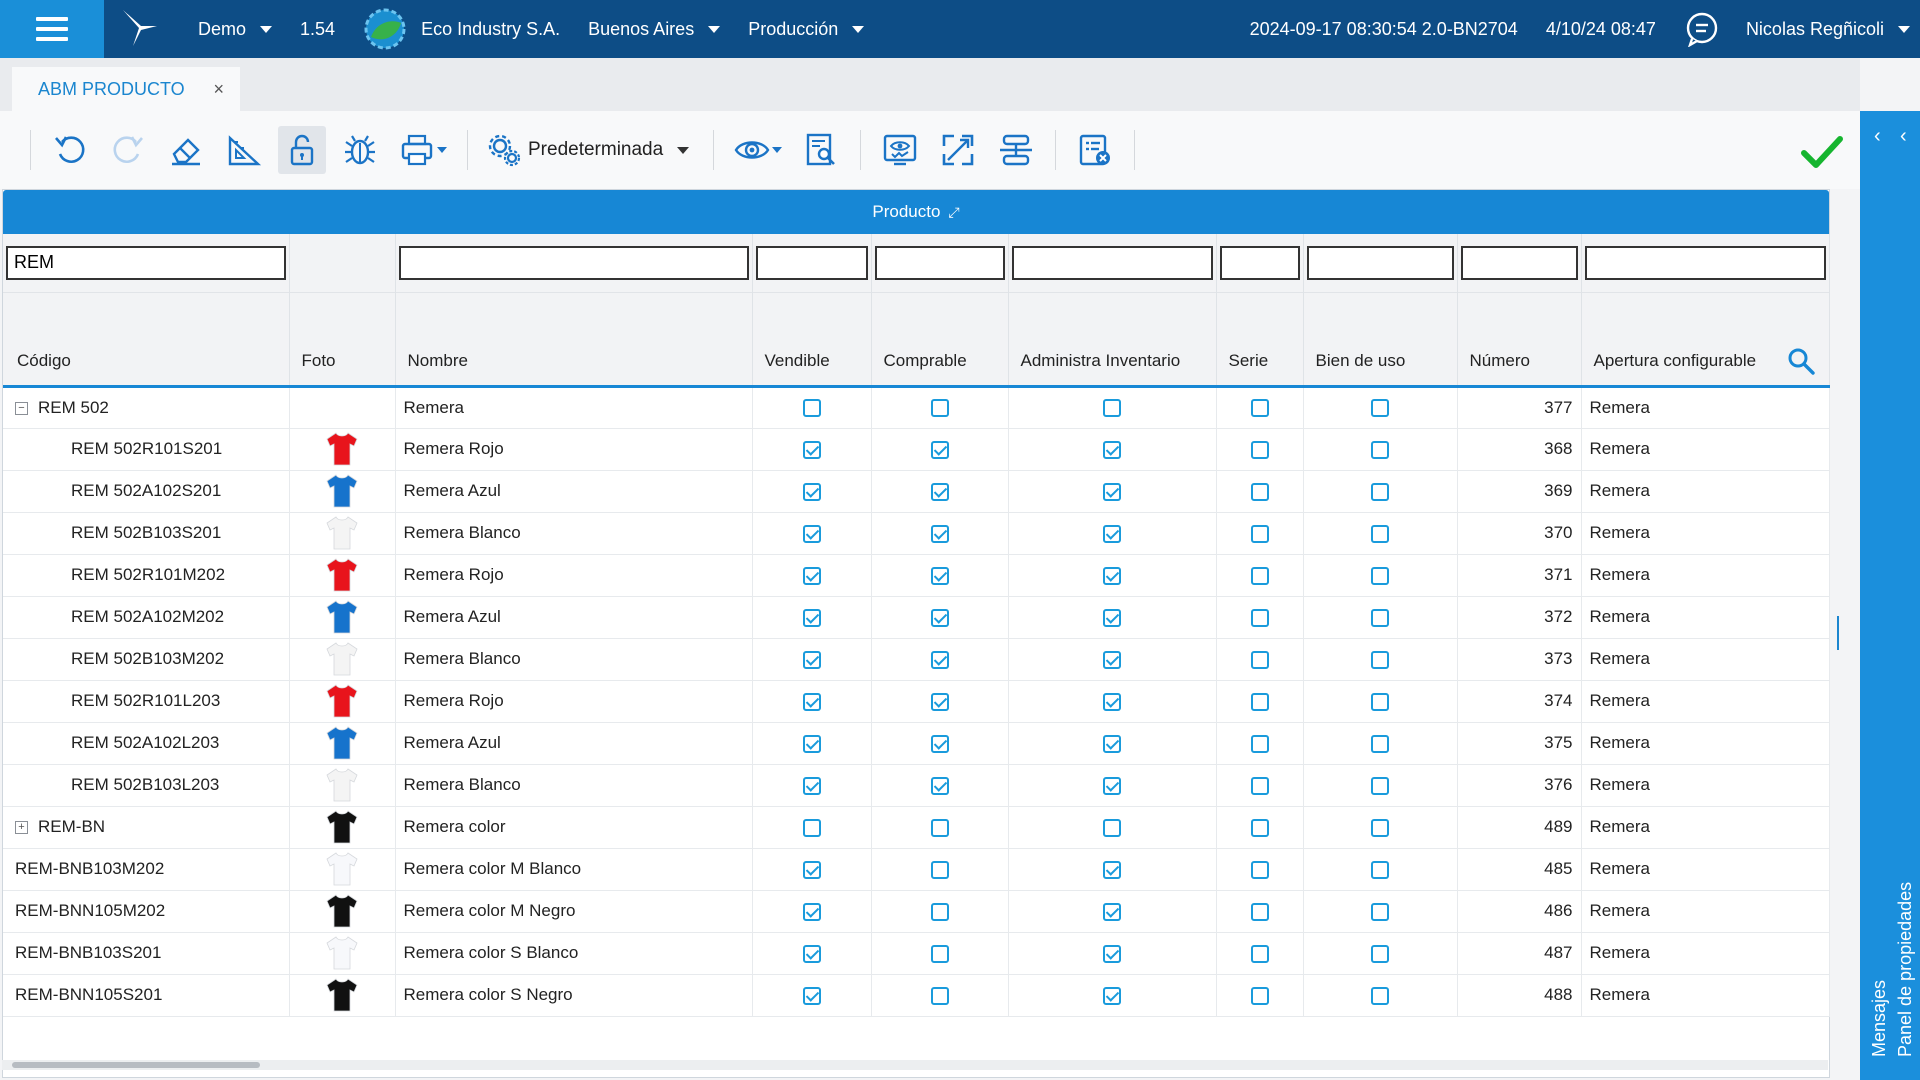 The height and width of the screenshot is (1080, 1920). Describe the element at coordinates (1016, 150) in the screenshot. I see `fit-height-button` at that location.